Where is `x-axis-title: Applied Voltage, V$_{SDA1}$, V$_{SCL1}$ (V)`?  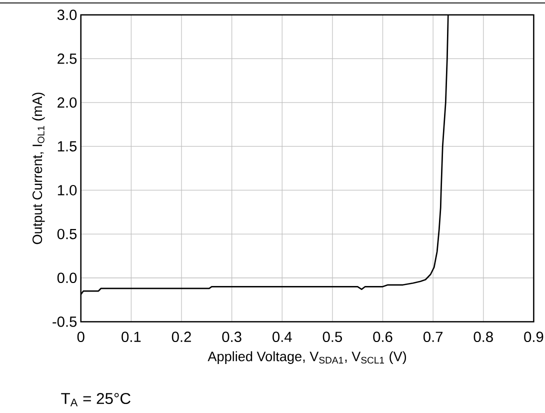 x-axis-title: Applied Voltage, V$_{SDA1}$, V$_{SCL1}$ (V) is located at coordinates (307, 357).